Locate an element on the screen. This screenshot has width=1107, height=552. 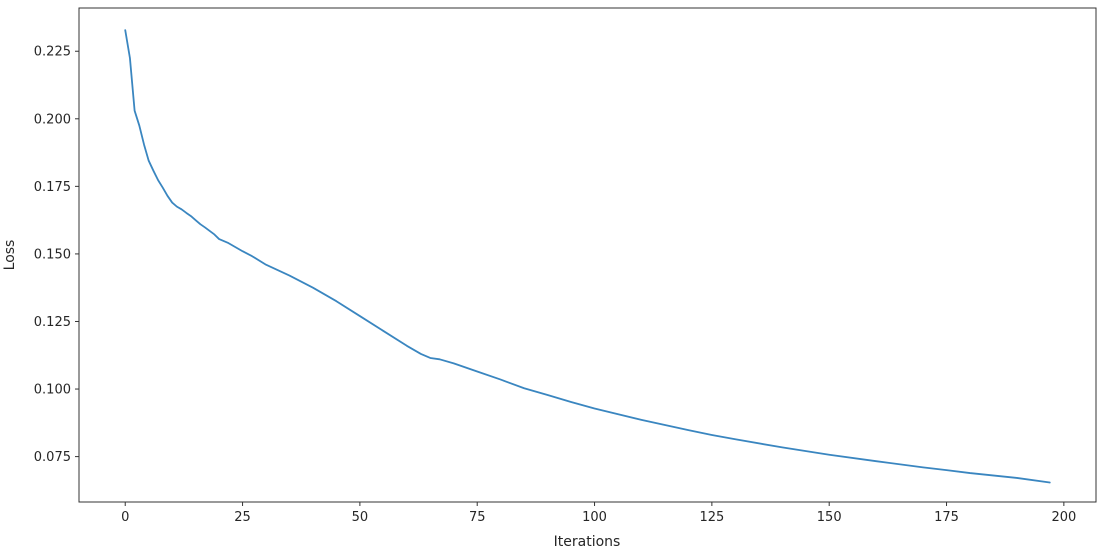
x-tick-label: 0 is located at coordinates (125, 517).